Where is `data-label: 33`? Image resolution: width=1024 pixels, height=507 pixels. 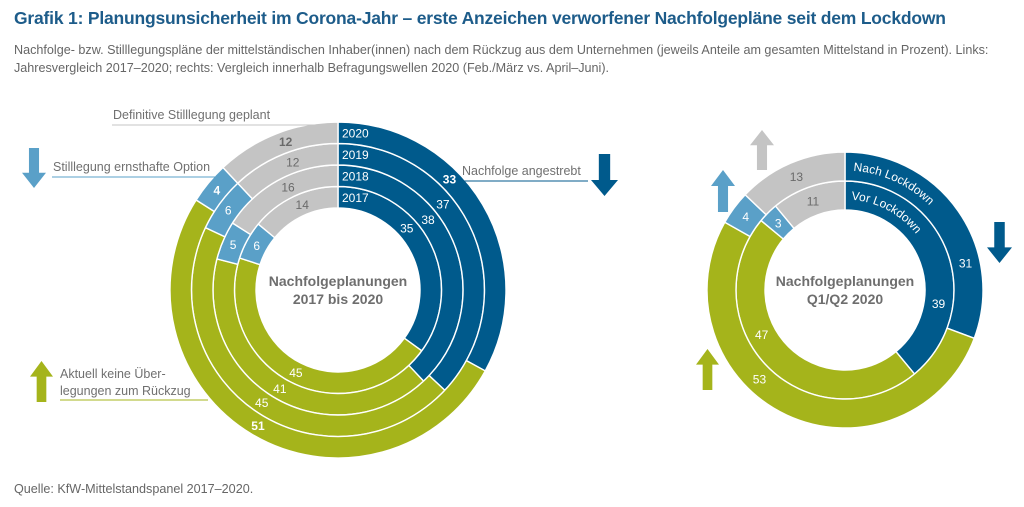
data-label: 33 is located at coordinates (450, 180).